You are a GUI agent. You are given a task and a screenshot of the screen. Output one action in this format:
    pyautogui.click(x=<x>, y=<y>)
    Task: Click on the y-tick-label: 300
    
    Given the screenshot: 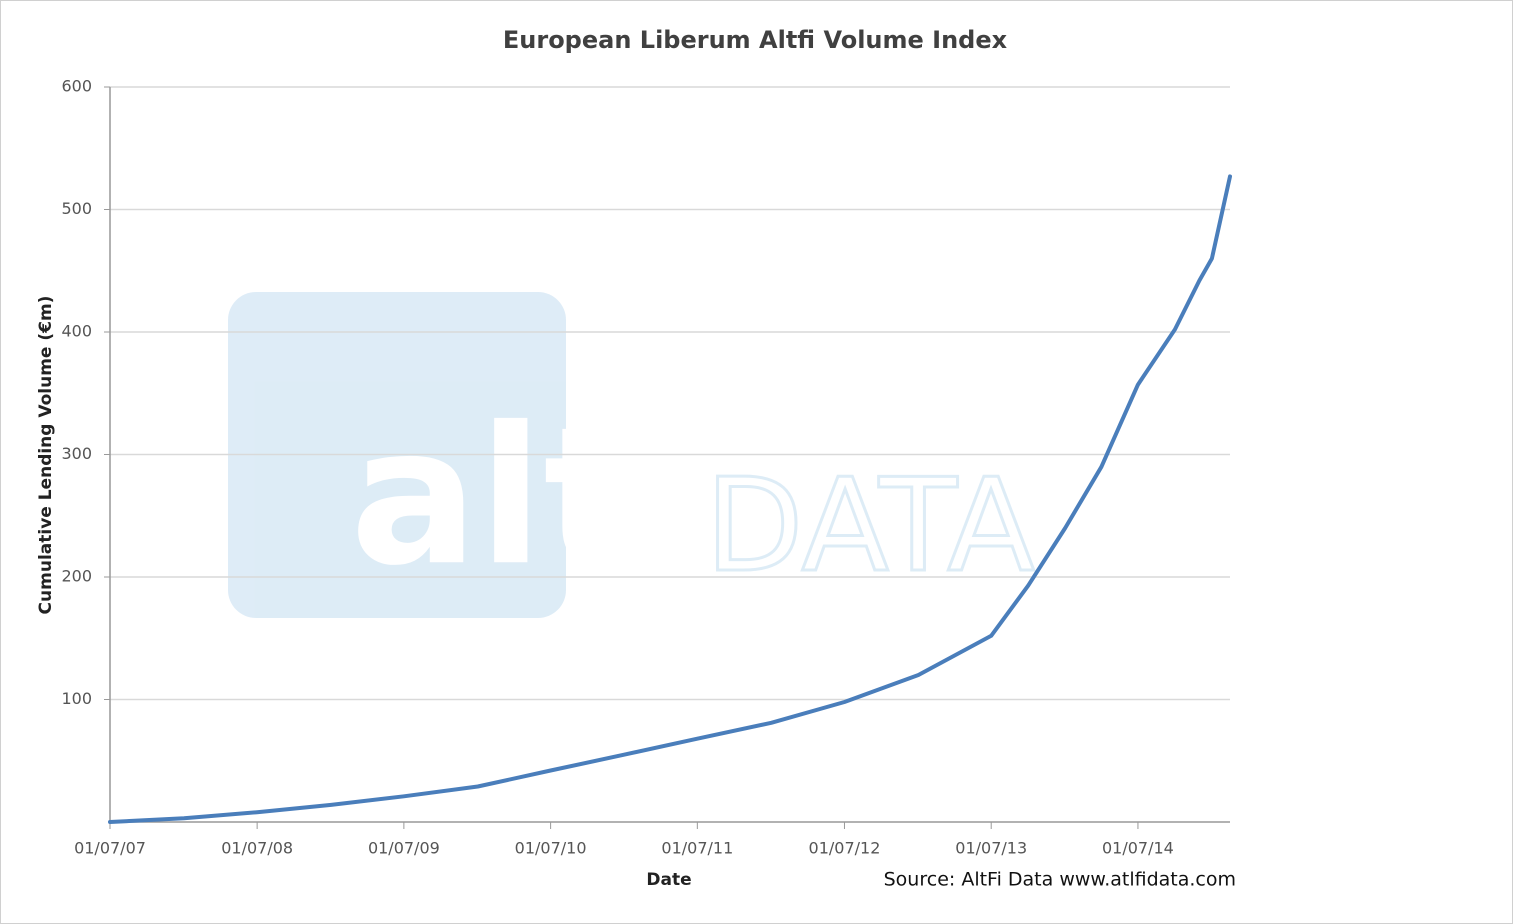 What is the action you would take?
    pyautogui.click(x=76, y=453)
    